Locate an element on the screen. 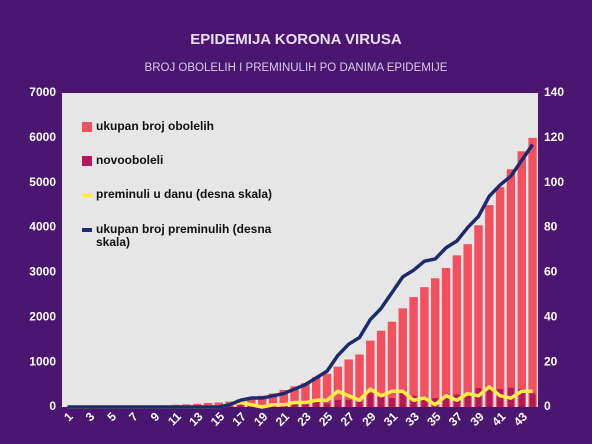 The height and width of the screenshot is (444, 592). y2-tick-label: 100 is located at coordinates (554, 182).